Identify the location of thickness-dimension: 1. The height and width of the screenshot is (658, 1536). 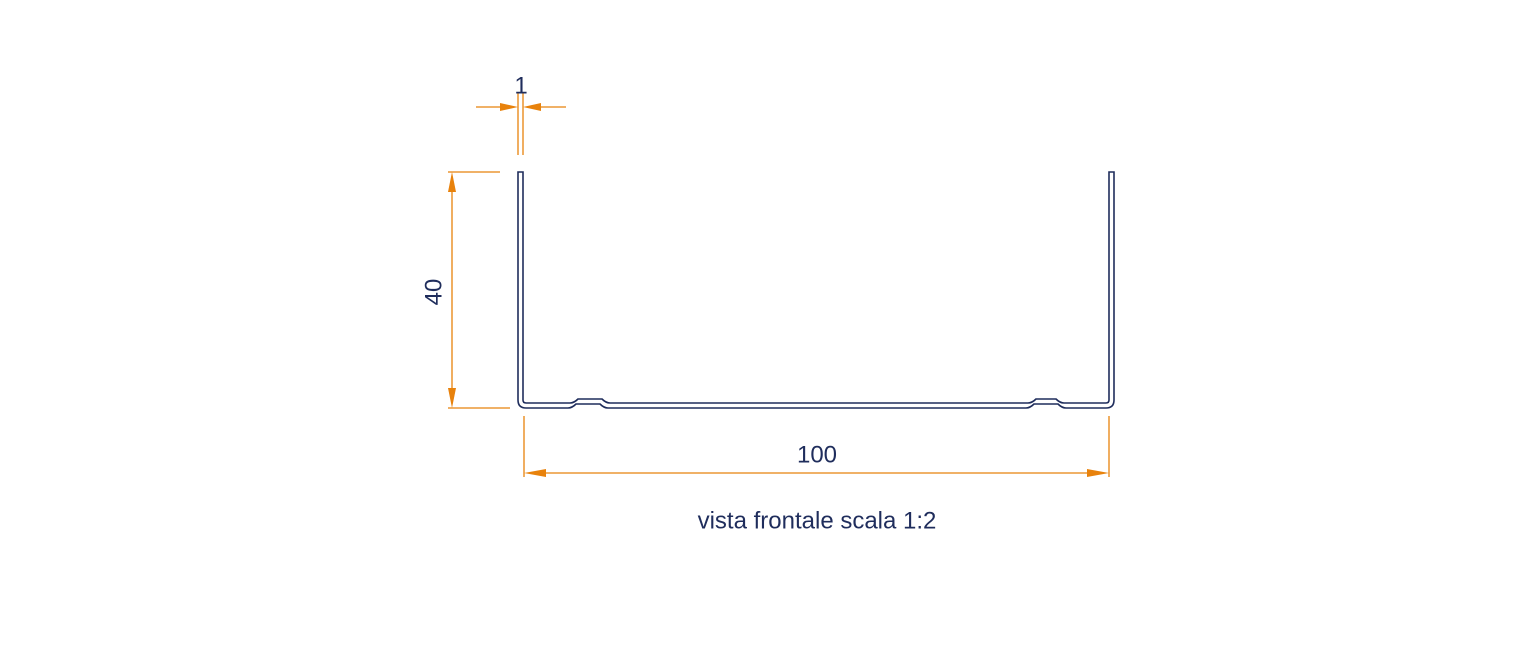
(521, 113).